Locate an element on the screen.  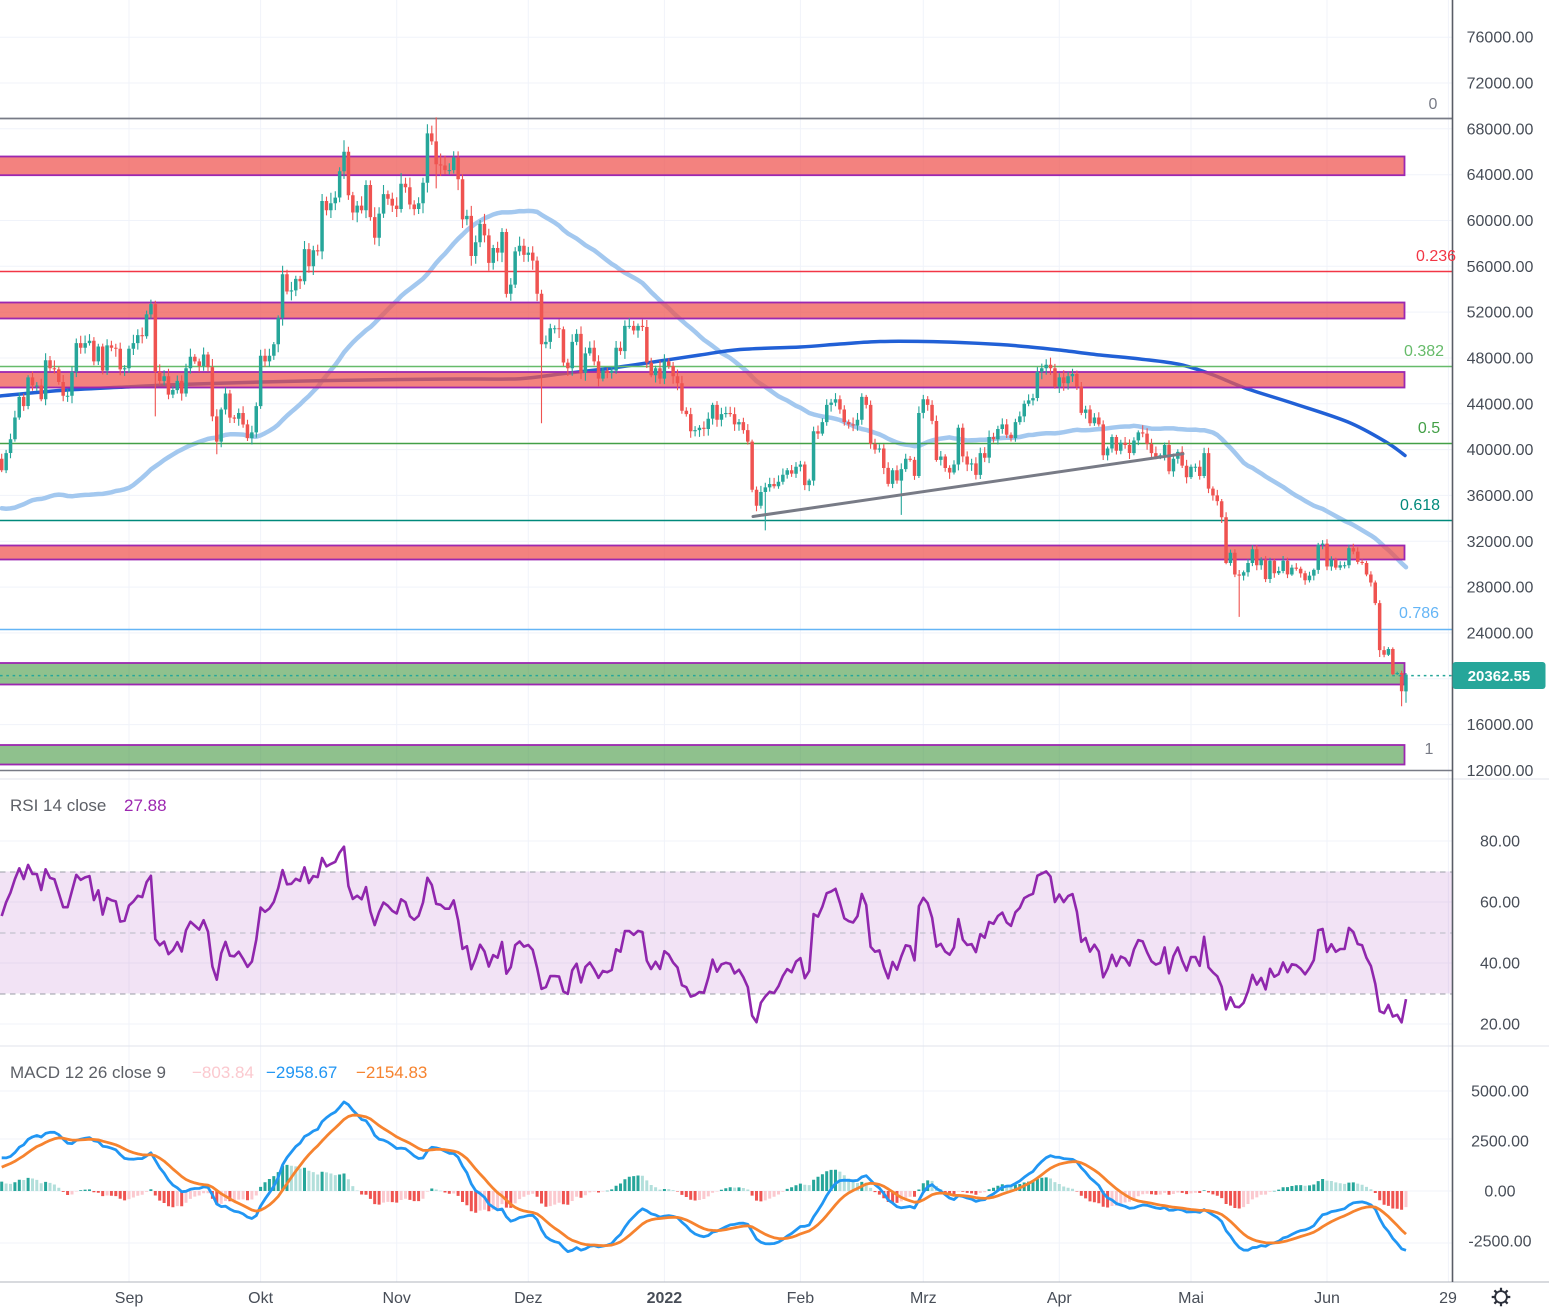
svg-text: 76000.00 is located at coordinates (1500, 38).